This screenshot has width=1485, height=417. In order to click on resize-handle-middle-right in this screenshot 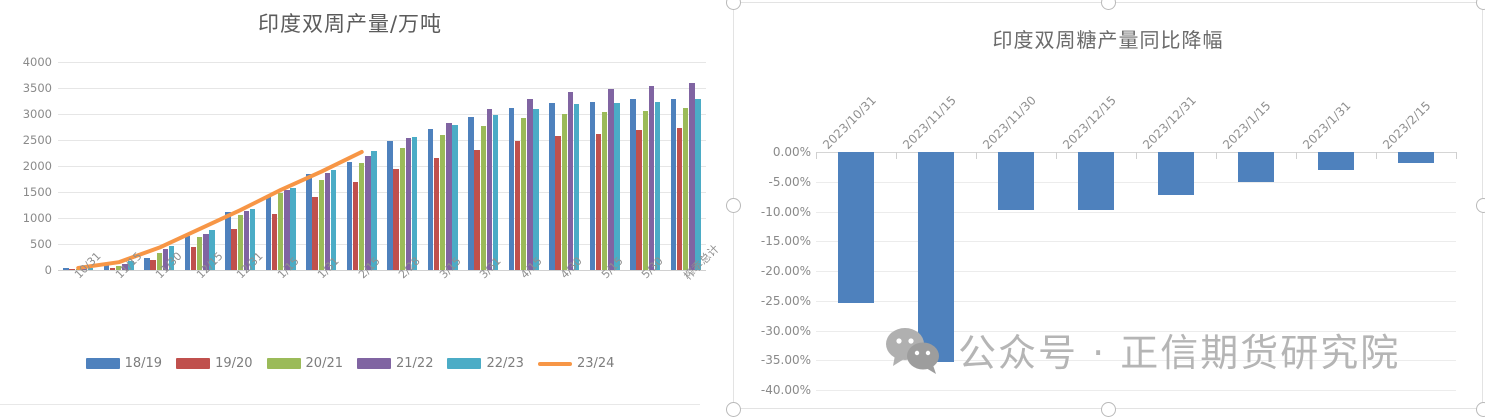, I will do `click(1480, 205)`.